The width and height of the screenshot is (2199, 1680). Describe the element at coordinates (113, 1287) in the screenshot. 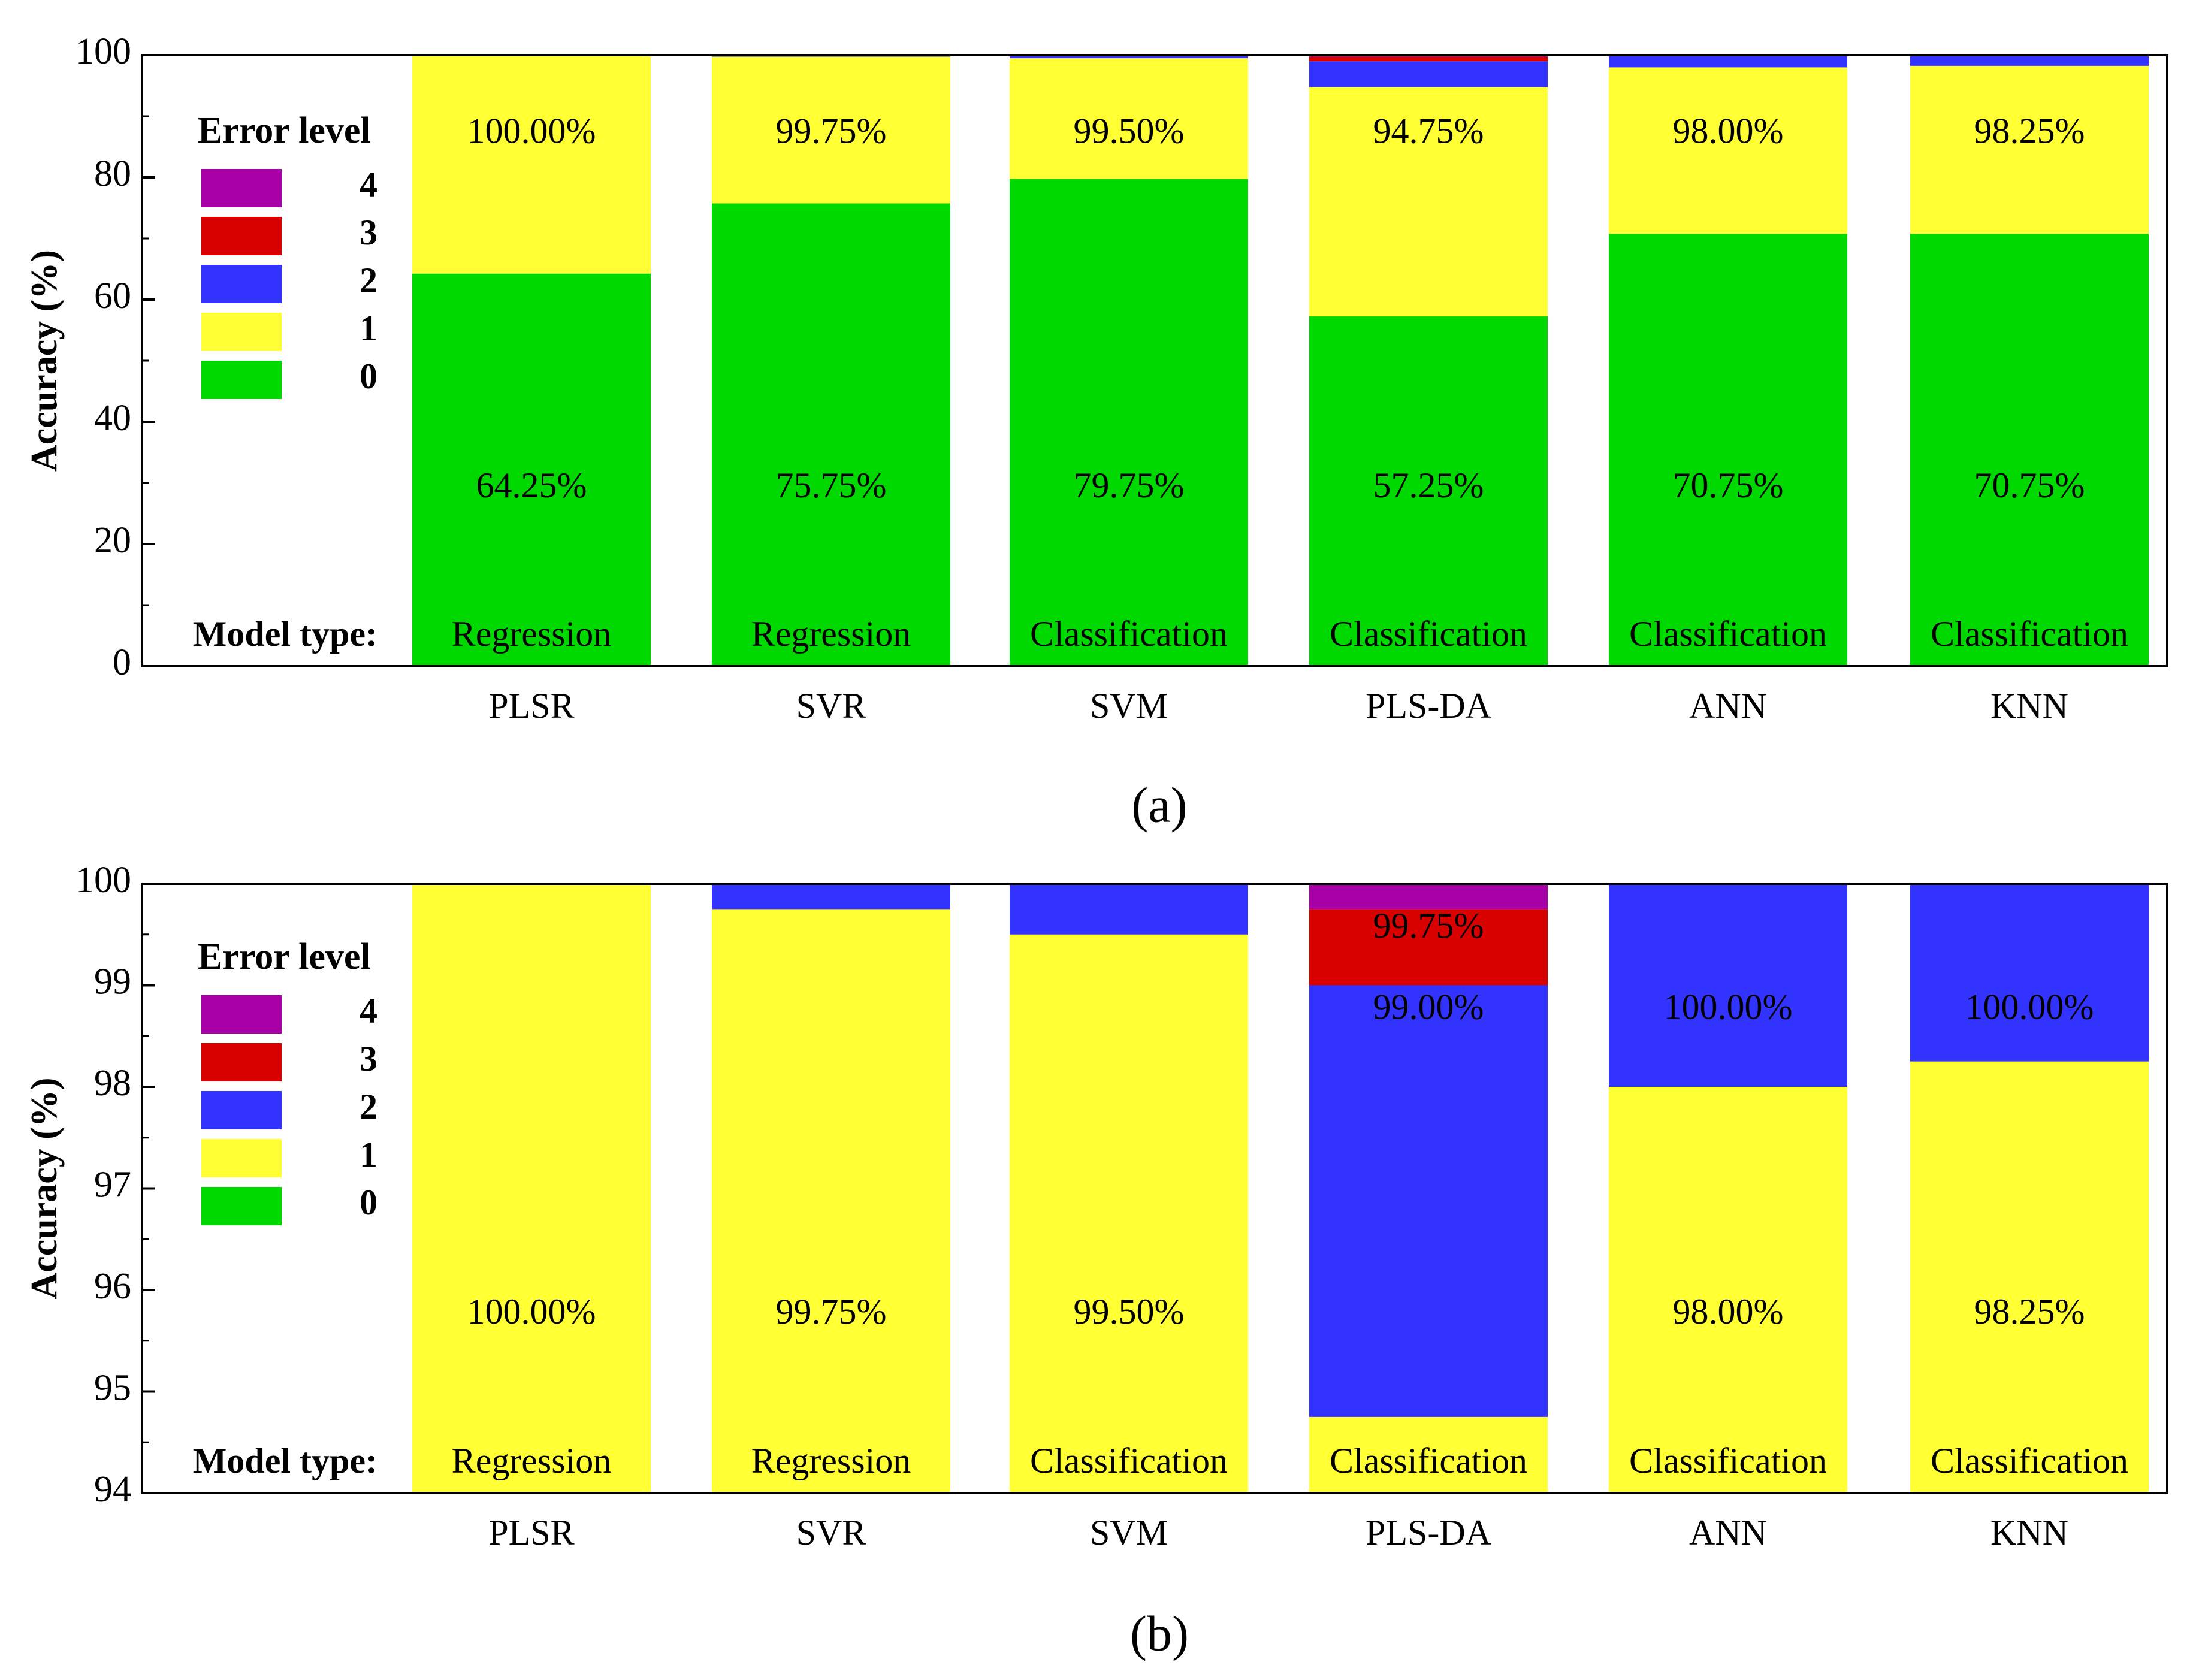

I see `y-tick-label: 96` at that location.